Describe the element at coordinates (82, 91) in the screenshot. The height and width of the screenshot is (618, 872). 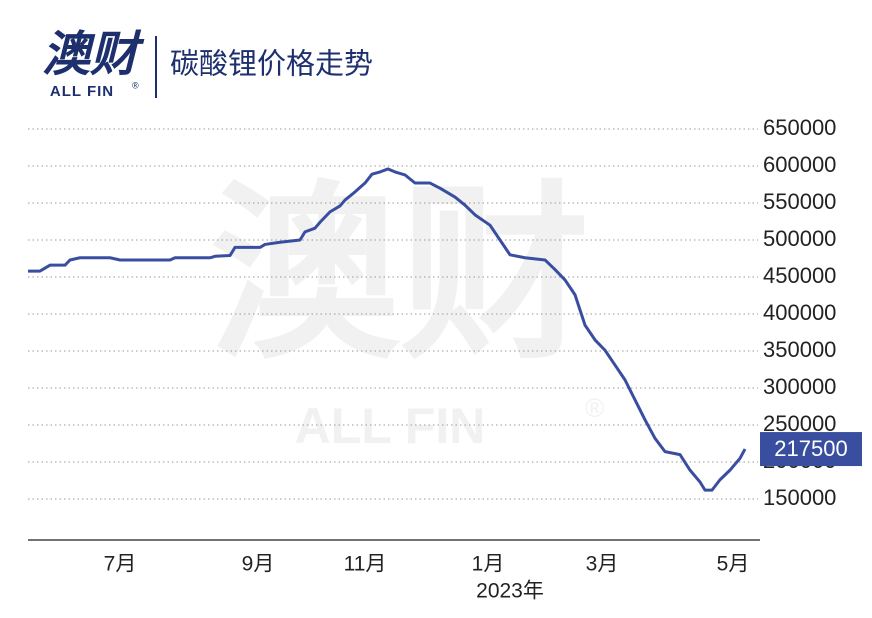
I see `logo-brand-en: ALL FIN` at that location.